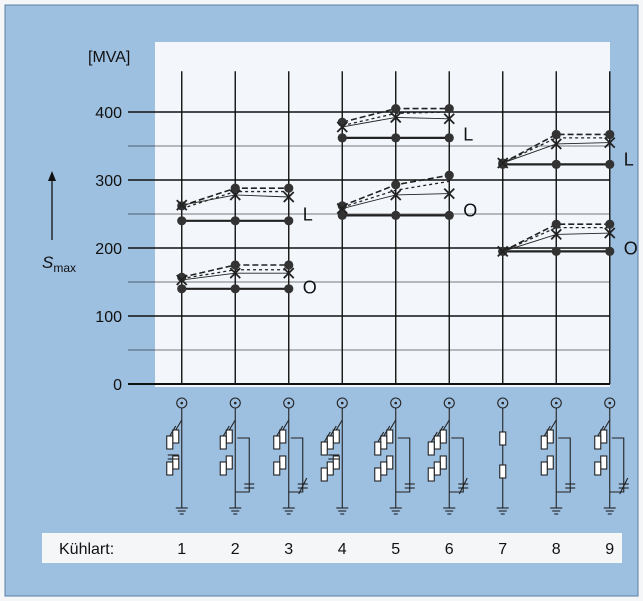 This screenshot has width=643, height=601. I want to click on svg-text: Smax, so click(59, 264).